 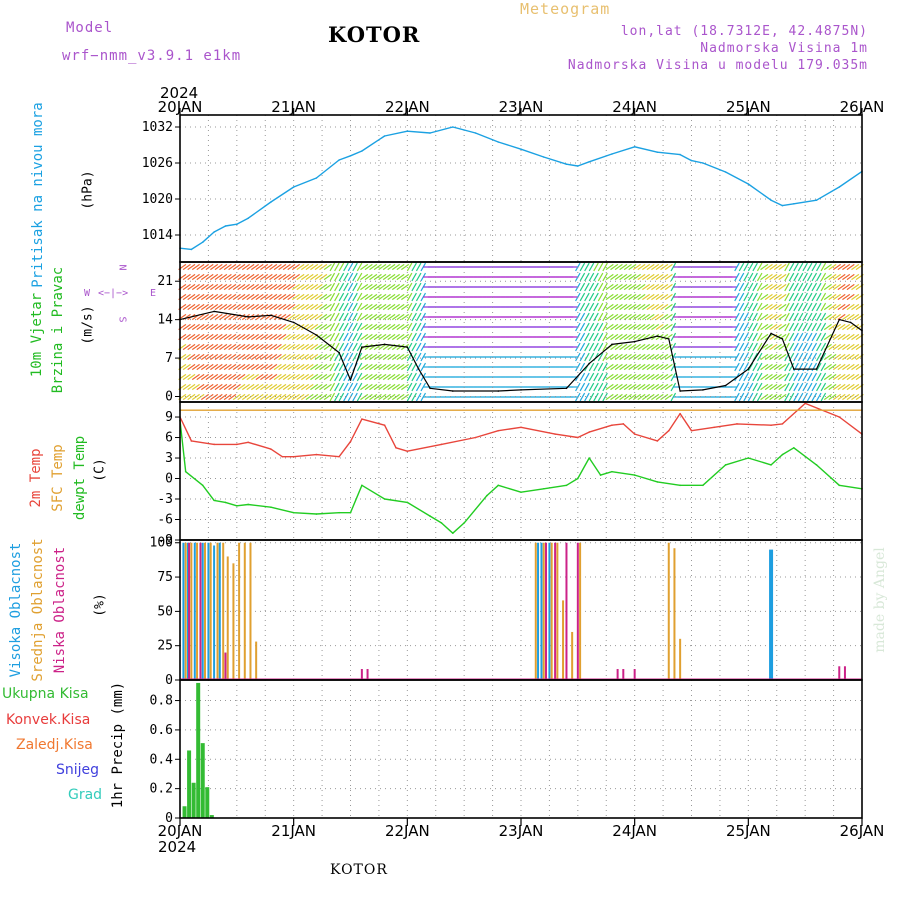 What do you see at coordinates (407, 107) in the screenshot?
I see `date-label-top: 22JAN` at bounding box center [407, 107].